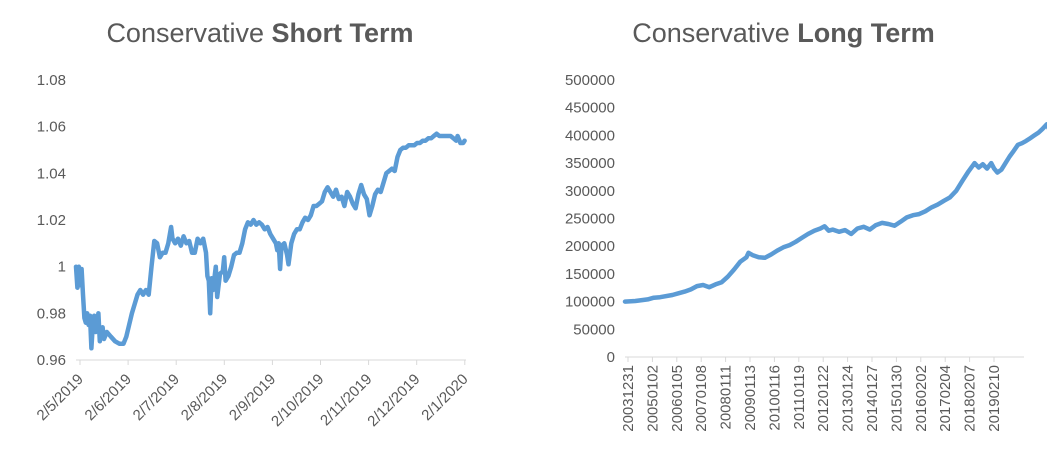 The image size is (1047, 463). What do you see at coordinates (970, 398) in the screenshot?
I see `x-tick-label: 20180207` at bounding box center [970, 398].